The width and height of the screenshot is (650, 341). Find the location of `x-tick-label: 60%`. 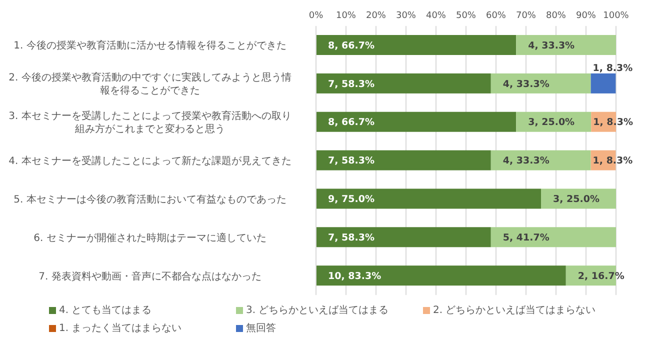

x-tick-label: 60% is located at coordinates (496, 16).